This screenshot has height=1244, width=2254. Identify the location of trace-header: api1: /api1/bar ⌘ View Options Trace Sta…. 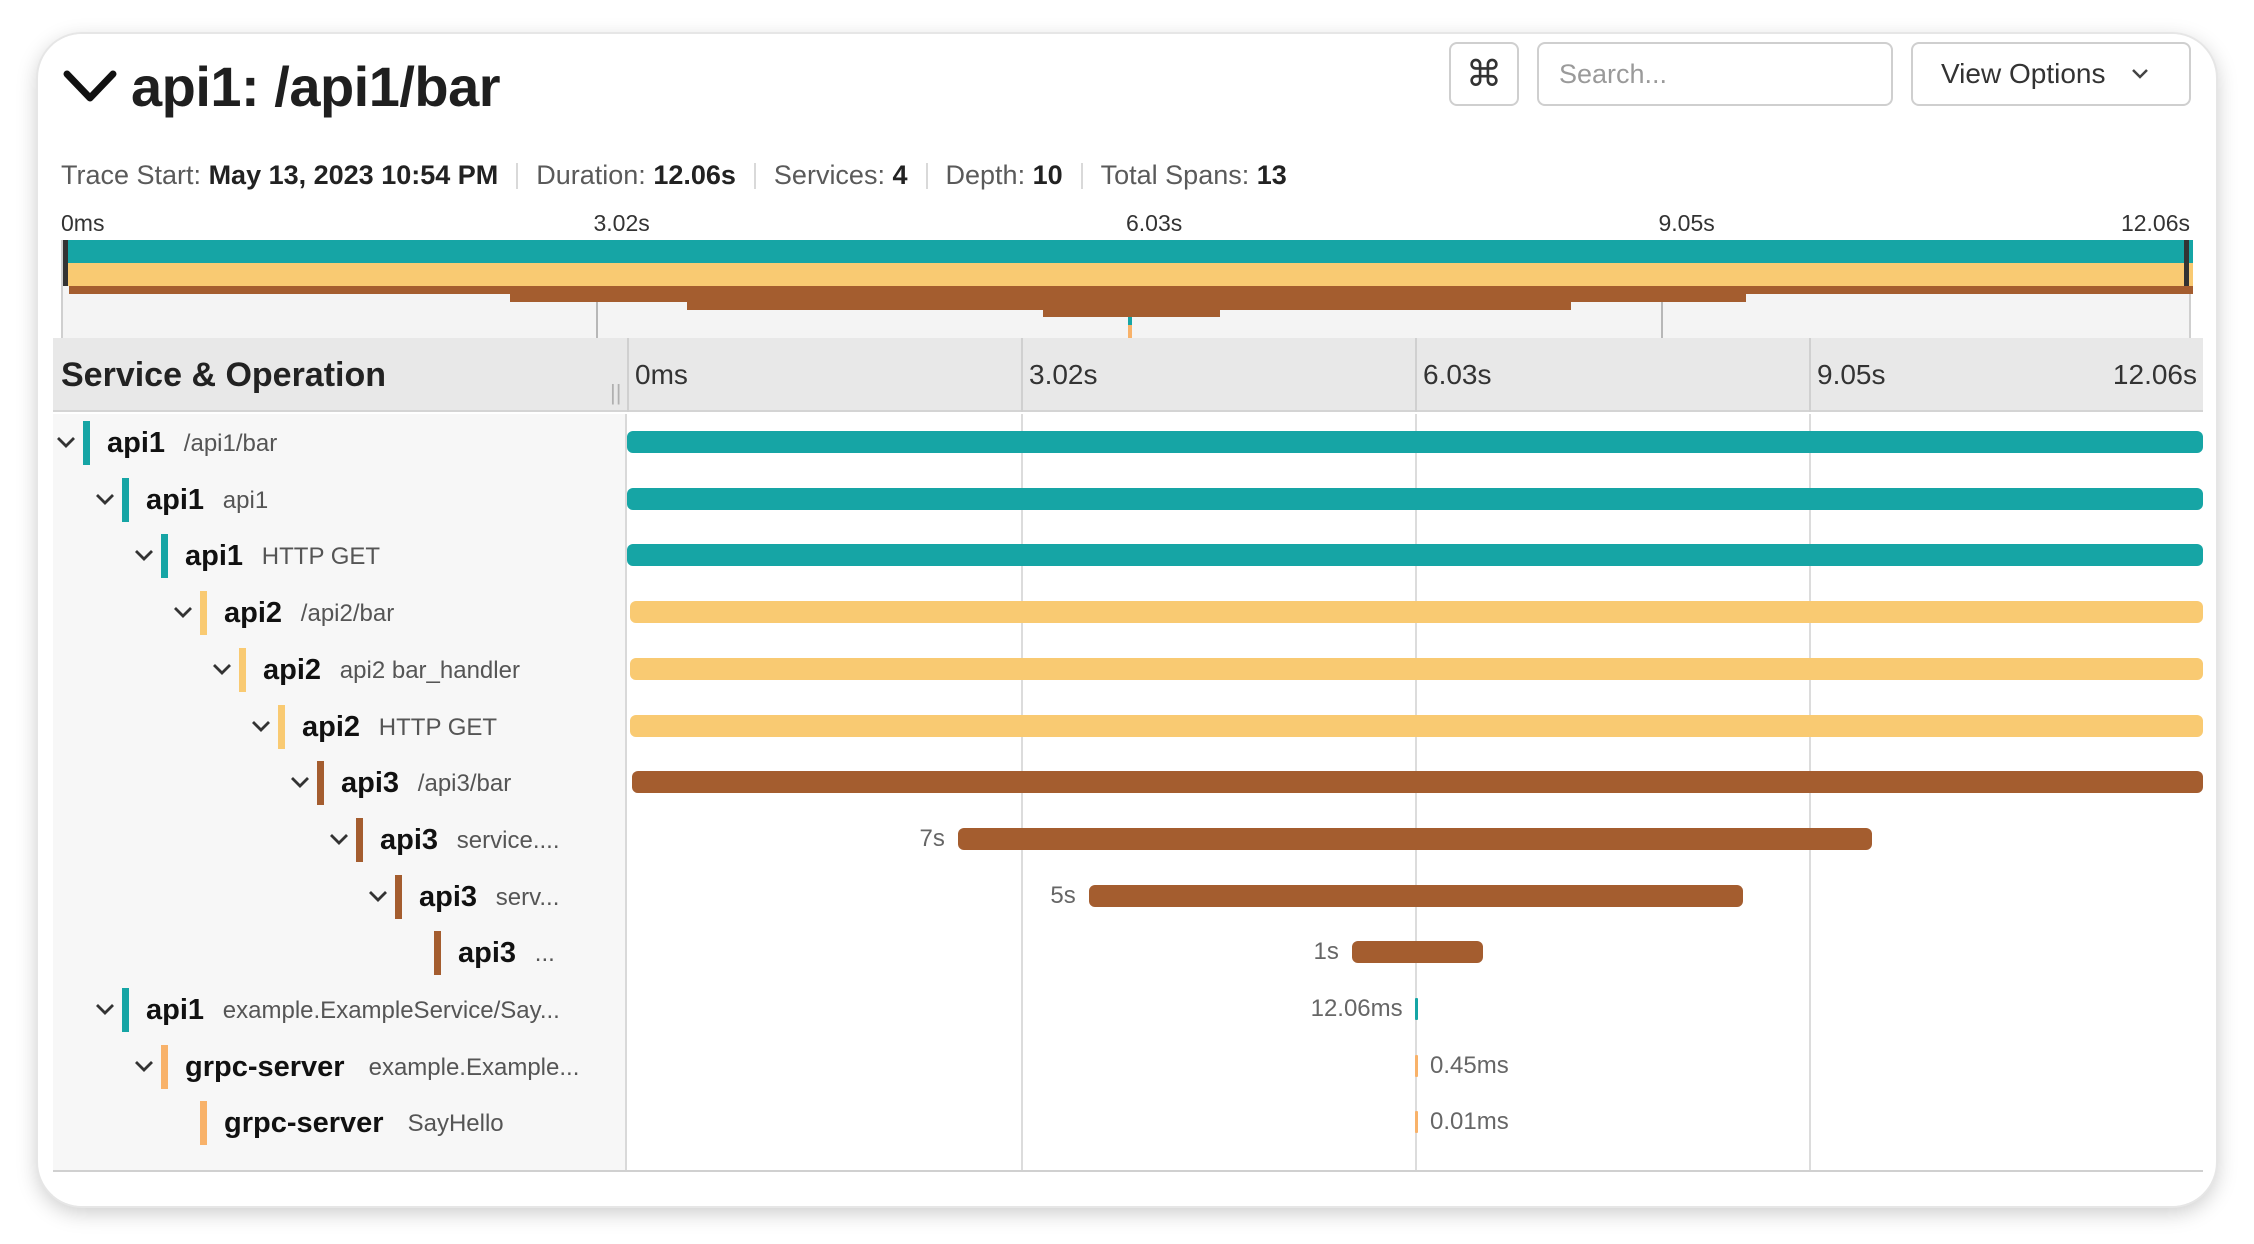
(1128, 129).